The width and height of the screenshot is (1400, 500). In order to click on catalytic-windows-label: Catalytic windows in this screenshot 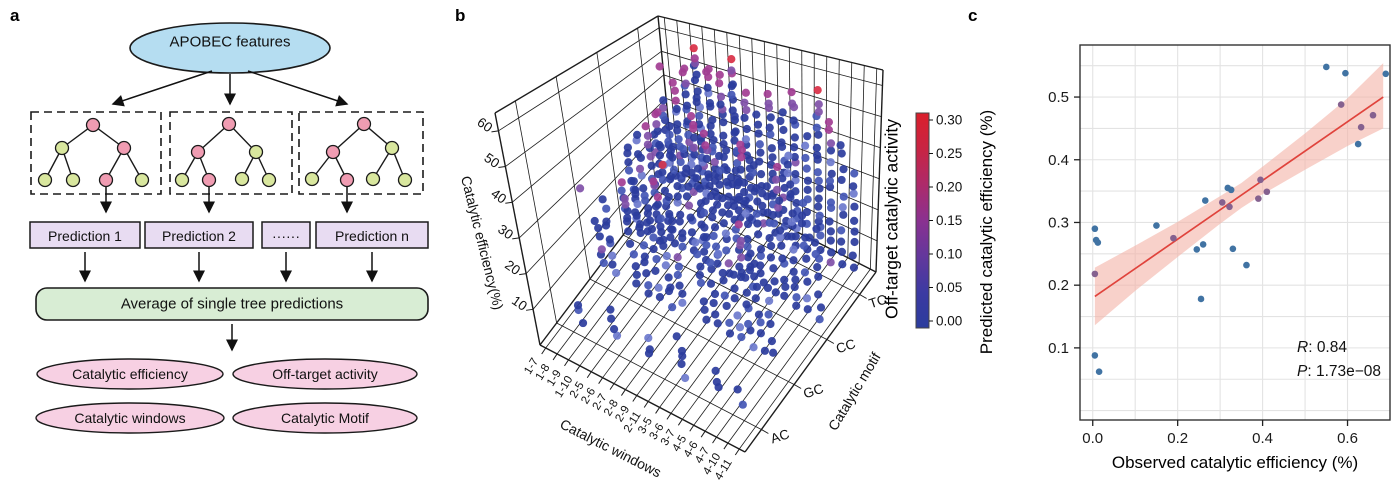, I will do `click(130, 418)`.